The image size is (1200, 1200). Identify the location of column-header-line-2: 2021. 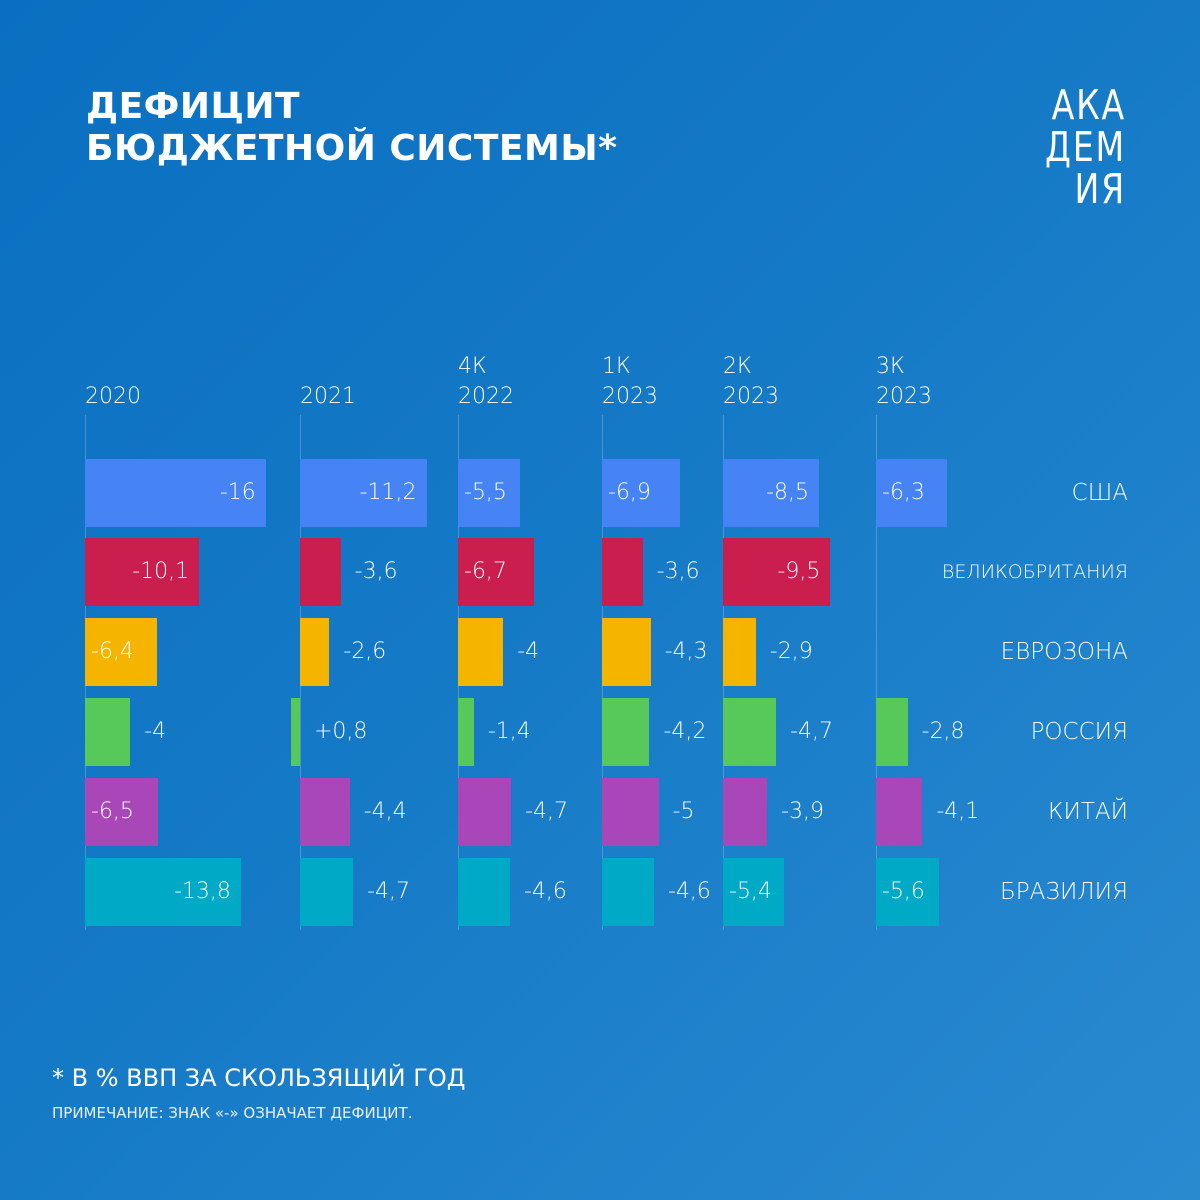
(328, 396).